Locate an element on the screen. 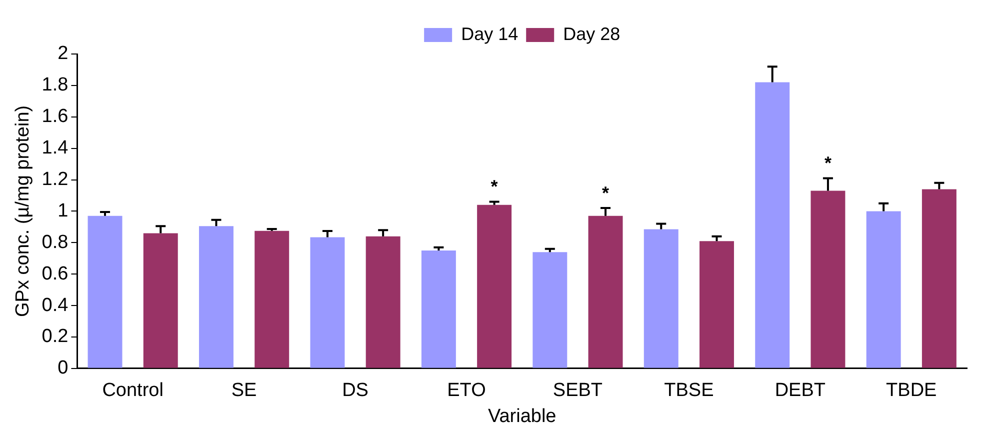 The image size is (983, 436). y-tick-label: 1 is located at coordinates (63, 211).